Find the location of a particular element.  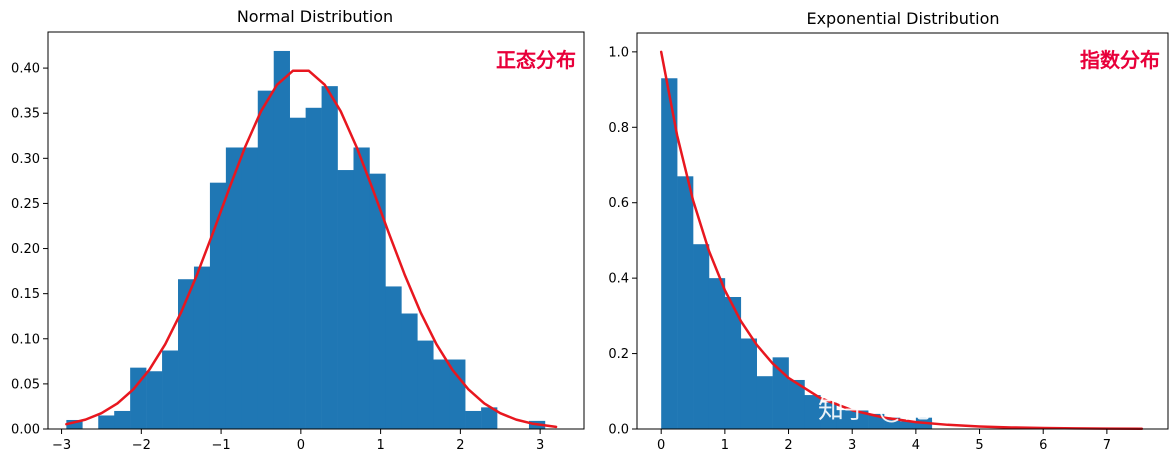

y-tick-label: 0.35 is located at coordinates (25, 114).